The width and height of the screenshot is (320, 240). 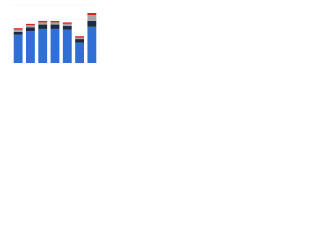 I want to click on chart, so click(x=55, y=34).